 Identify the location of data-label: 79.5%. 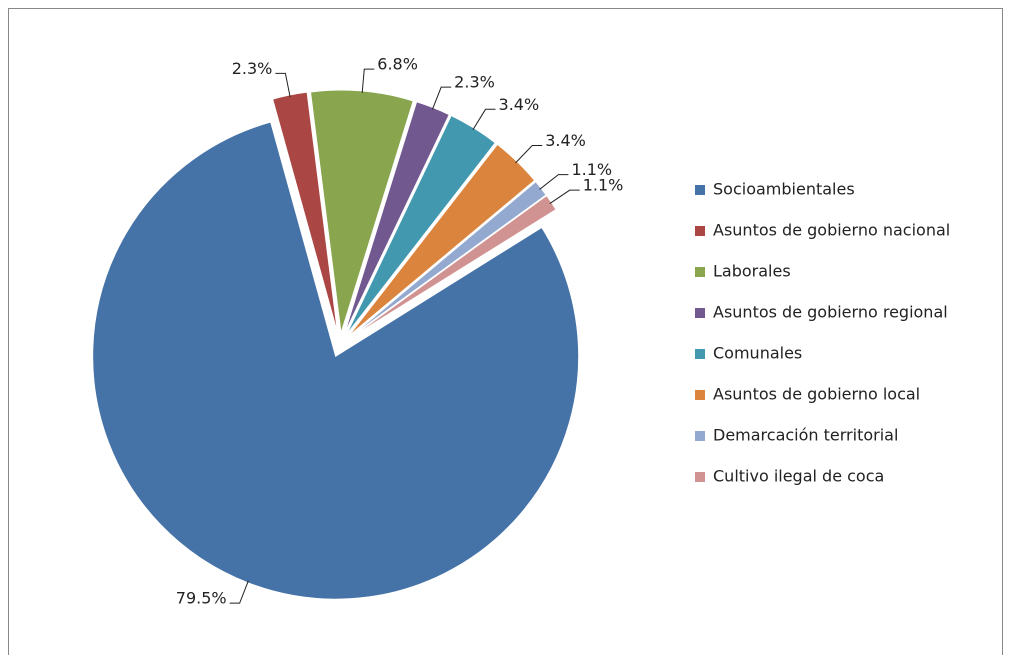
(201, 598).